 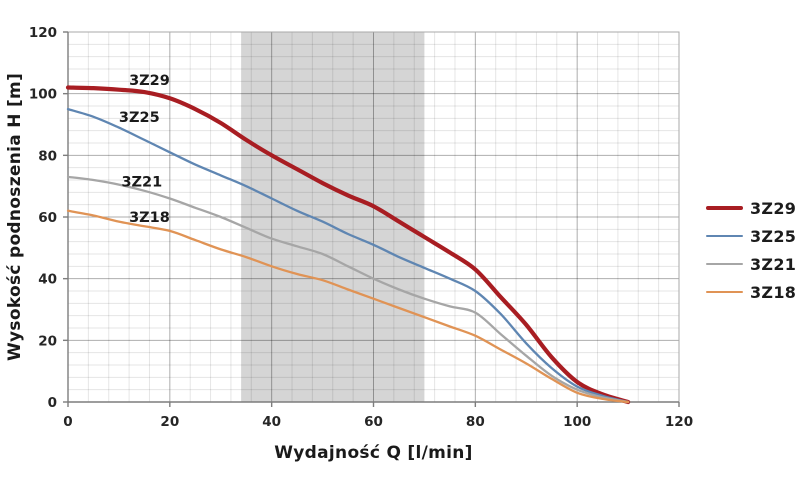 What do you see at coordinates (373, 422) in the screenshot?
I see `x-tick-label: 60` at bounding box center [373, 422].